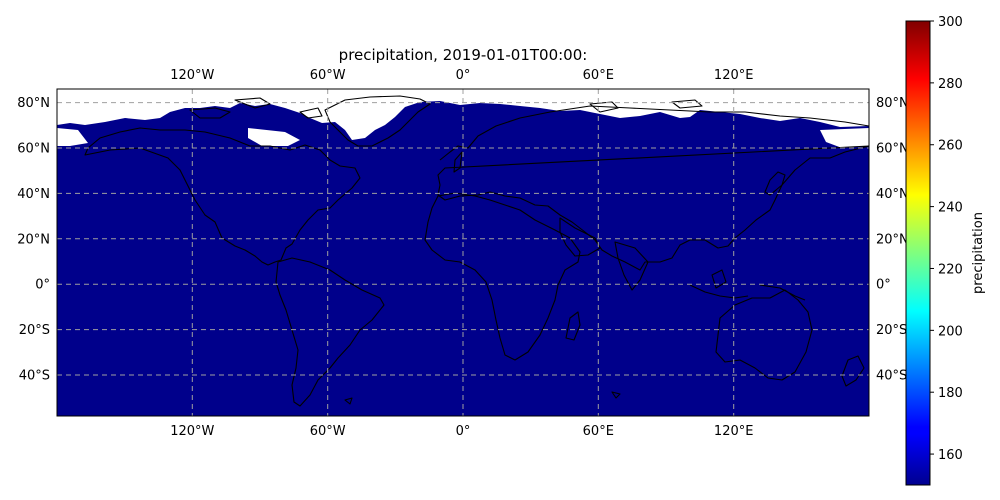 This screenshot has width=1000, height=500. I want to click on left-lat-label-40n: 40°N, so click(33, 194).